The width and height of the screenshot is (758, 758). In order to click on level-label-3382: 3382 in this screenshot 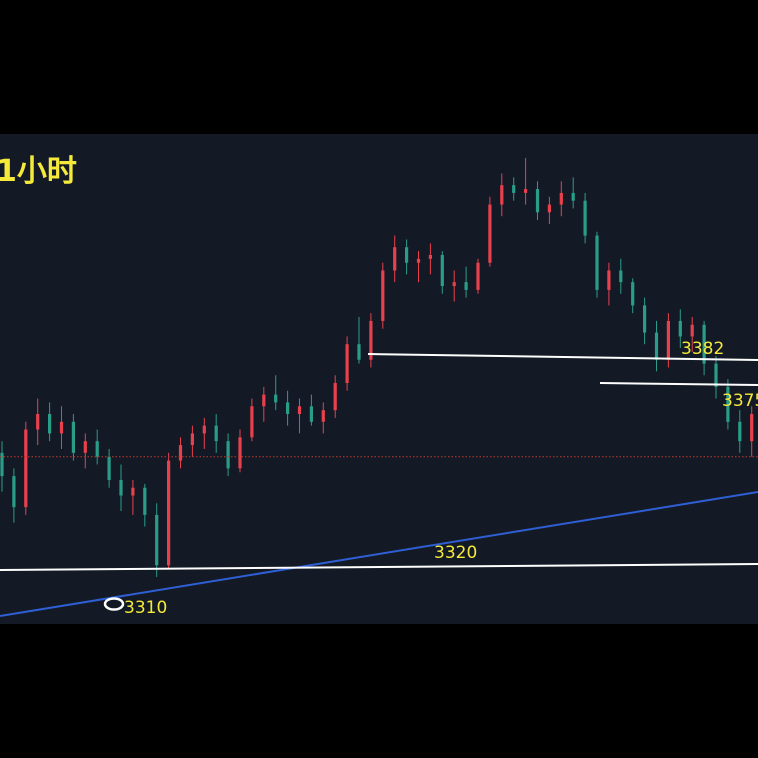, I will do `click(702, 349)`.